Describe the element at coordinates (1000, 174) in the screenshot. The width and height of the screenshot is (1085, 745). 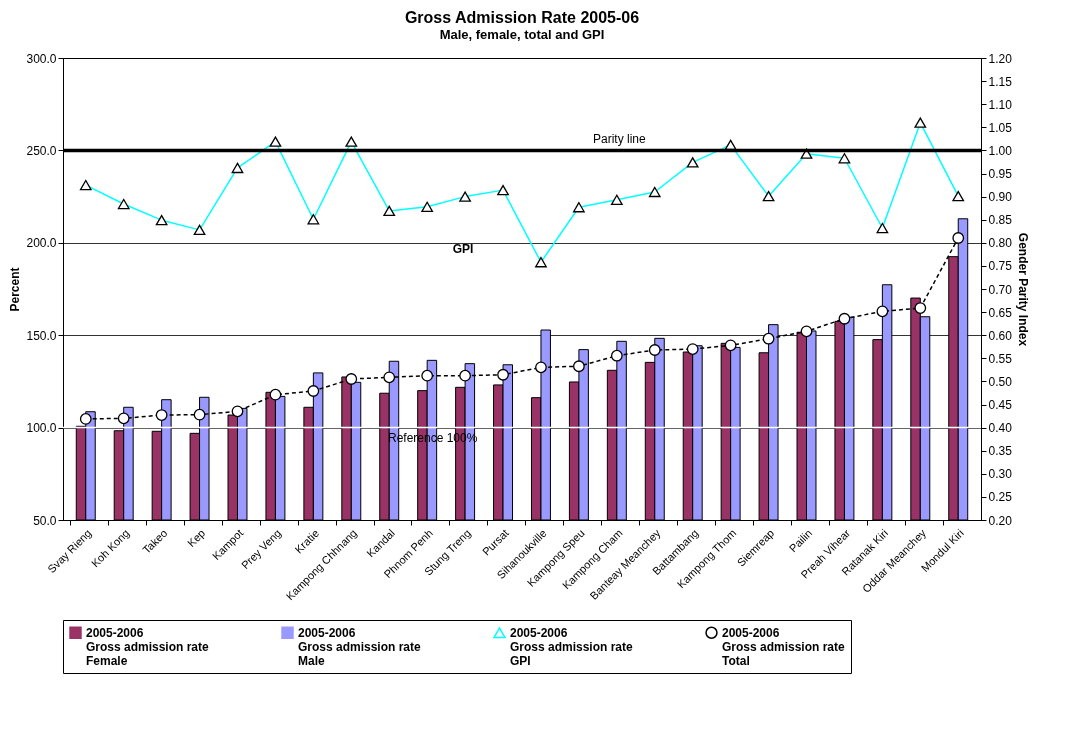
I see `y2-tick-label: 0.95` at that location.